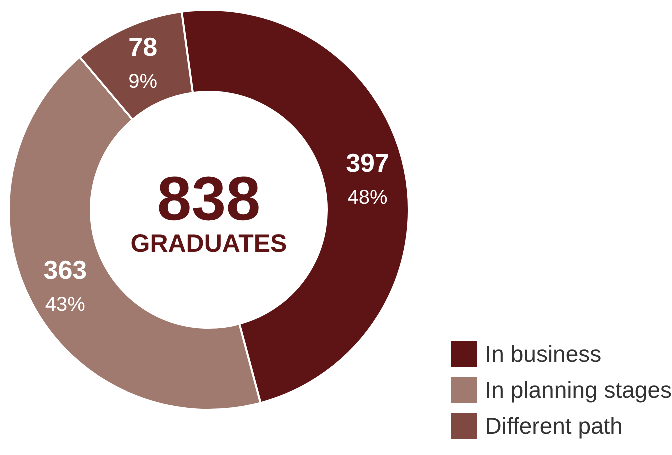  What do you see at coordinates (543, 354) in the screenshot?
I see `legend-label: In business` at bounding box center [543, 354].